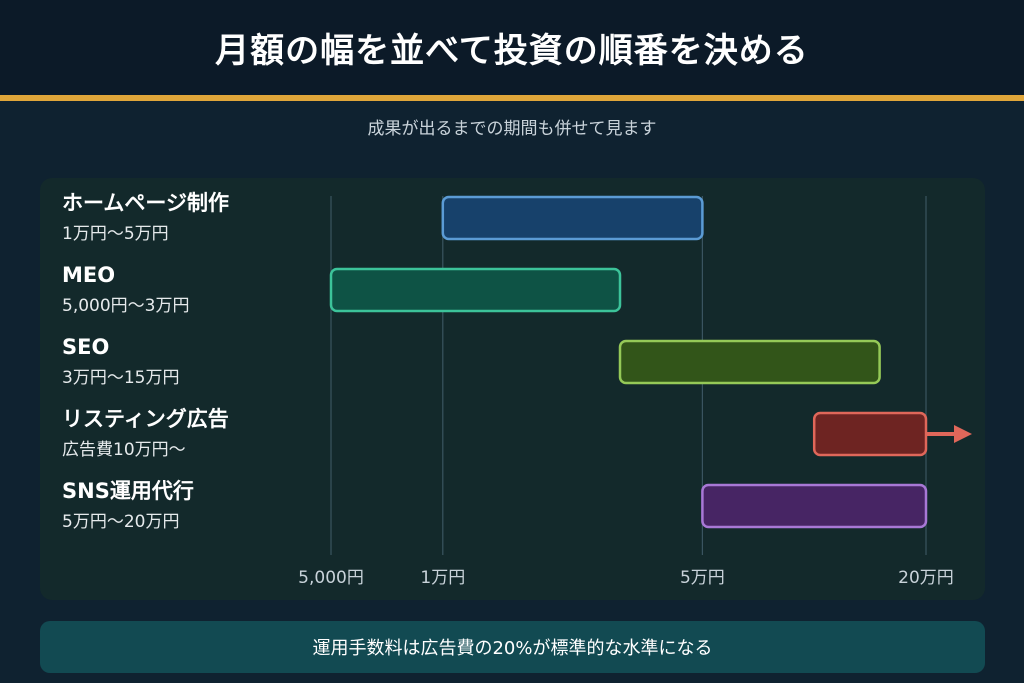 This screenshot has height=683, width=1024. What do you see at coordinates (963, 434) in the screenshot?
I see `open-ended-arrow-icon` at bounding box center [963, 434].